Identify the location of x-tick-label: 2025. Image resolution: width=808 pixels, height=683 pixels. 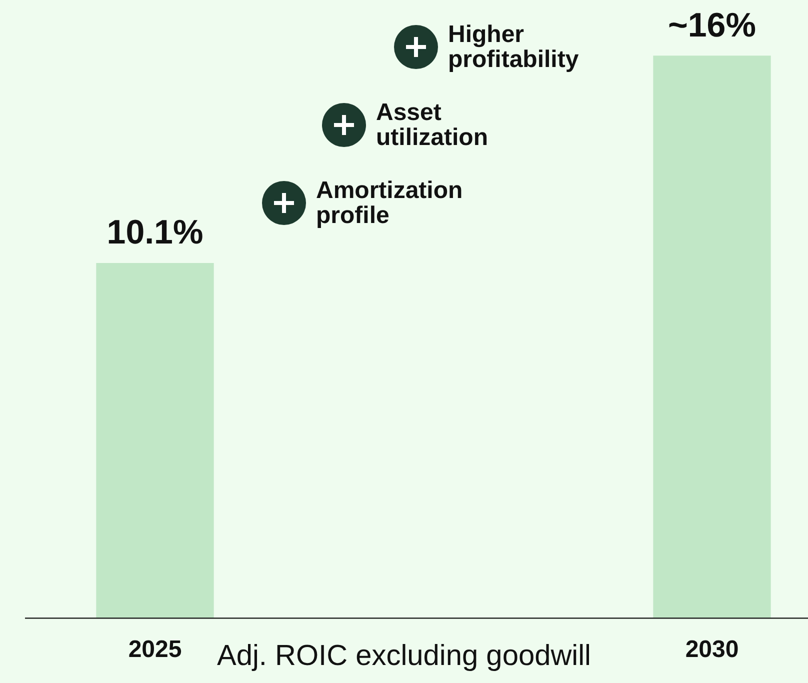
(155, 650).